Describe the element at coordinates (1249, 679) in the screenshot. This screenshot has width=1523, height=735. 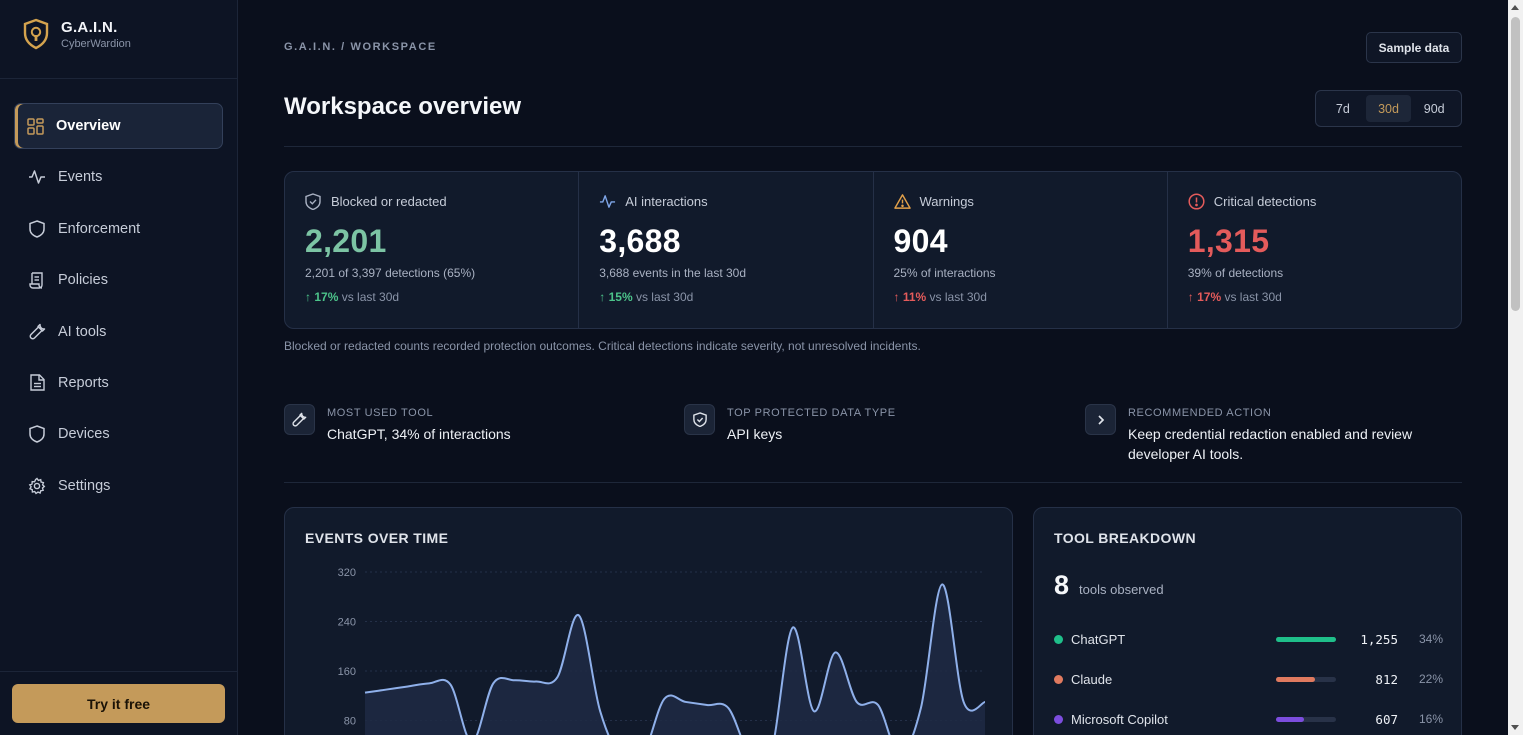
I see `tool-row: Claude 812 22%` at that location.